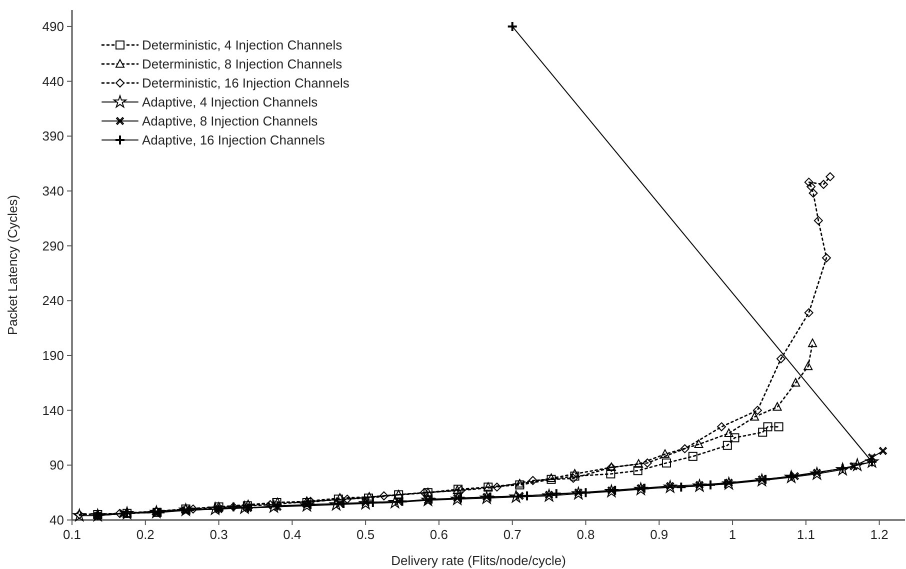 This screenshot has height=569, width=906. I want to click on x-tick-label: 0.5, so click(365, 534).